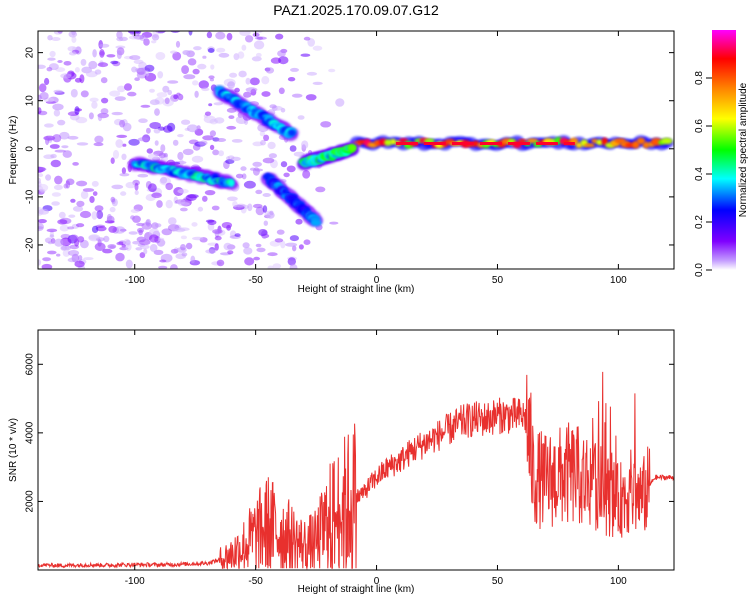 The image size is (750, 600). Describe the element at coordinates (618, 280) in the screenshot. I see `x-tick-label: 100` at that location.